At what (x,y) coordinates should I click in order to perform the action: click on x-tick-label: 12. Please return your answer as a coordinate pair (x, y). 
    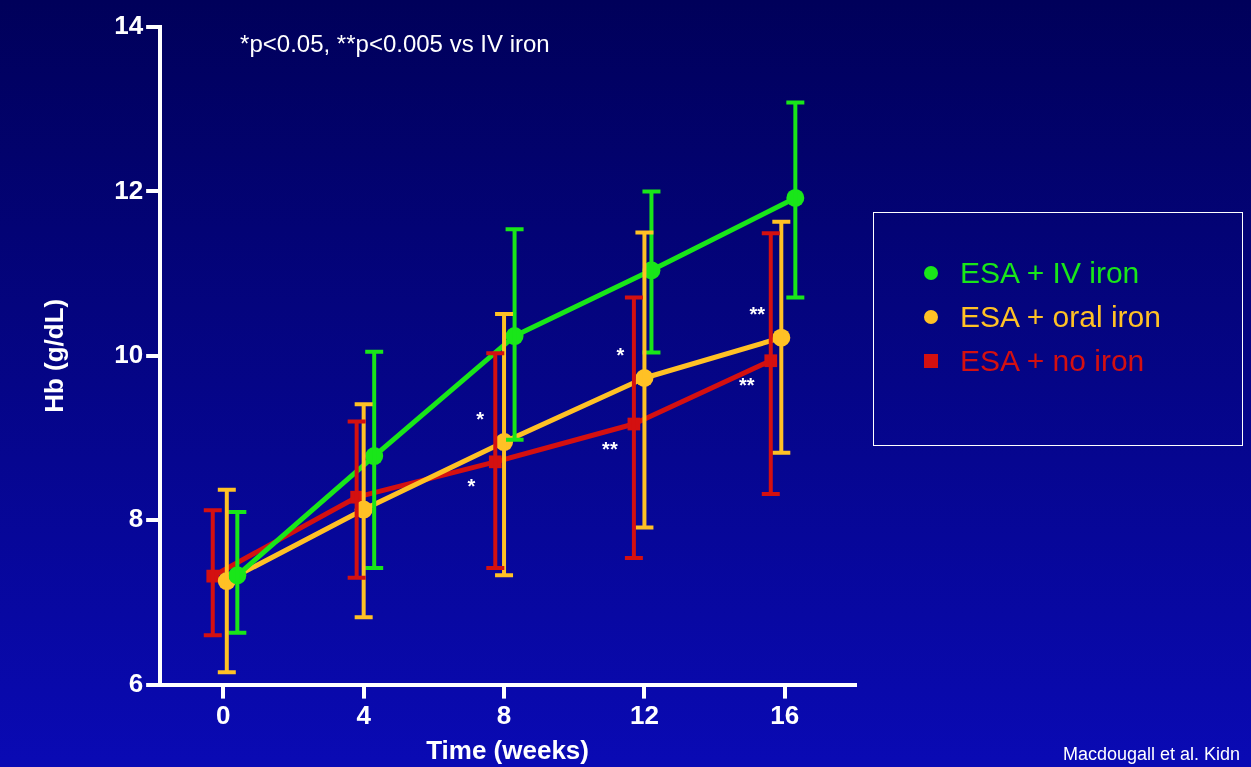
    Looking at the image, I should click on (644, 715).